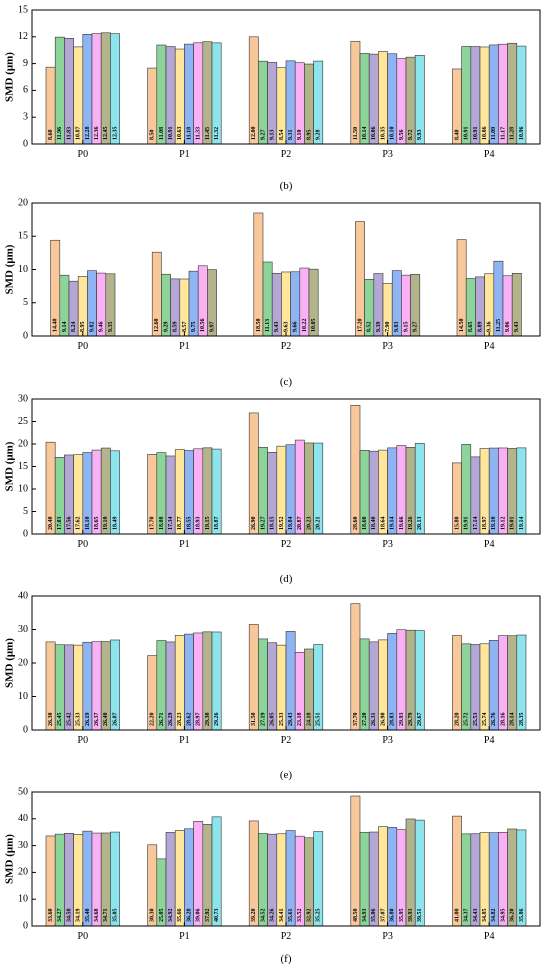 The width and height of the screenshot is (550, 976). Describe the element at coordinates (522, 524) in the screenshot. I see `data-label: 19.14` at that location.